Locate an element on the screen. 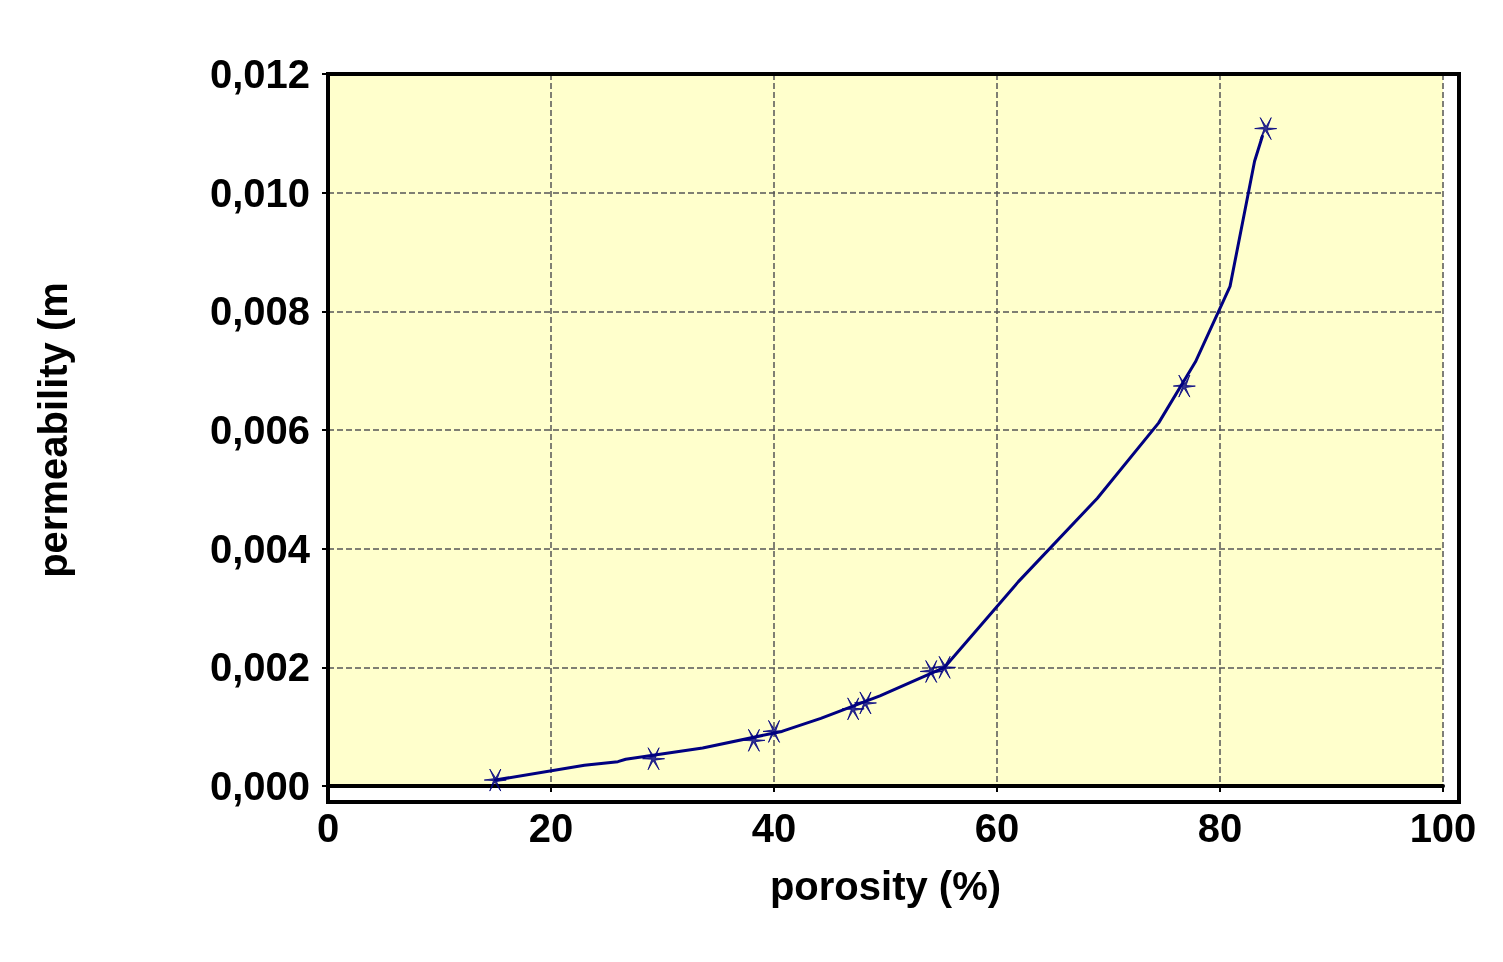  y-axis-title: permeability (m is located at coordinates (53, 430).